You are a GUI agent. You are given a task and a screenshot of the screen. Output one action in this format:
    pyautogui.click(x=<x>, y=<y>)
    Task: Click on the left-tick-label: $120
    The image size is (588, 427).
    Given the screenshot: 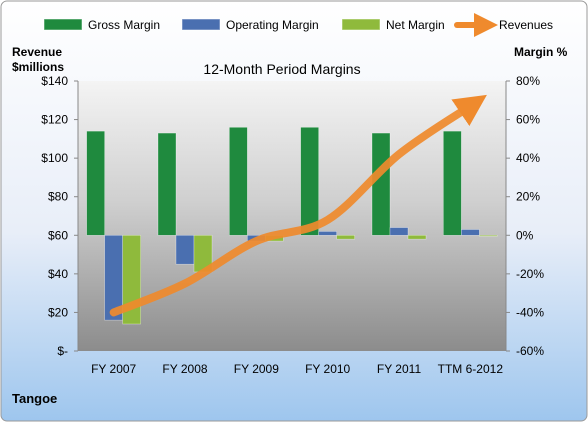 What is the action you would take?
    pyautogui.click(x=54, y=120)
    